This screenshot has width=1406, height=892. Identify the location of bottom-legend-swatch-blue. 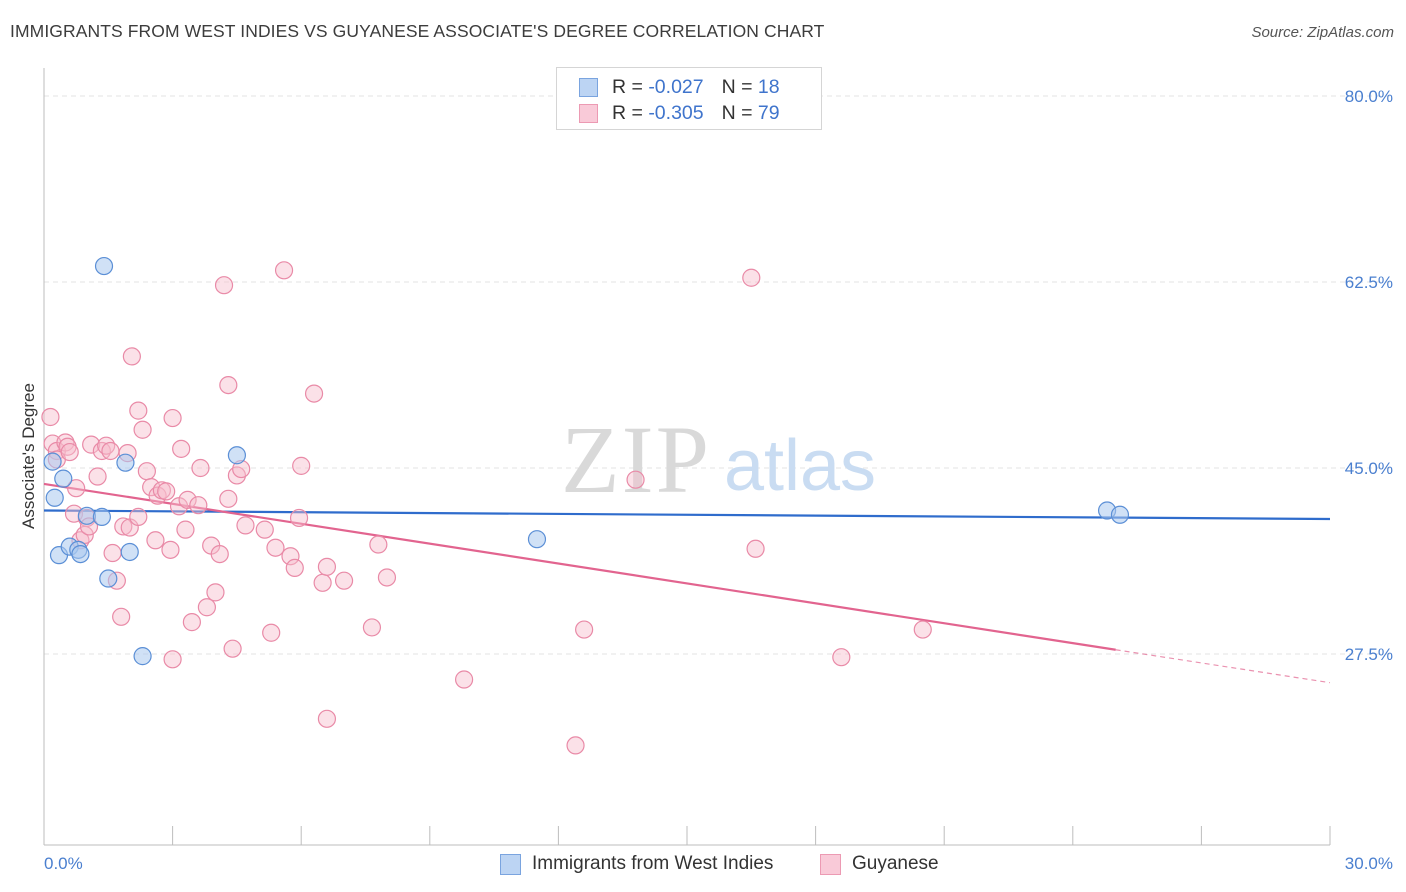
(510, 864).